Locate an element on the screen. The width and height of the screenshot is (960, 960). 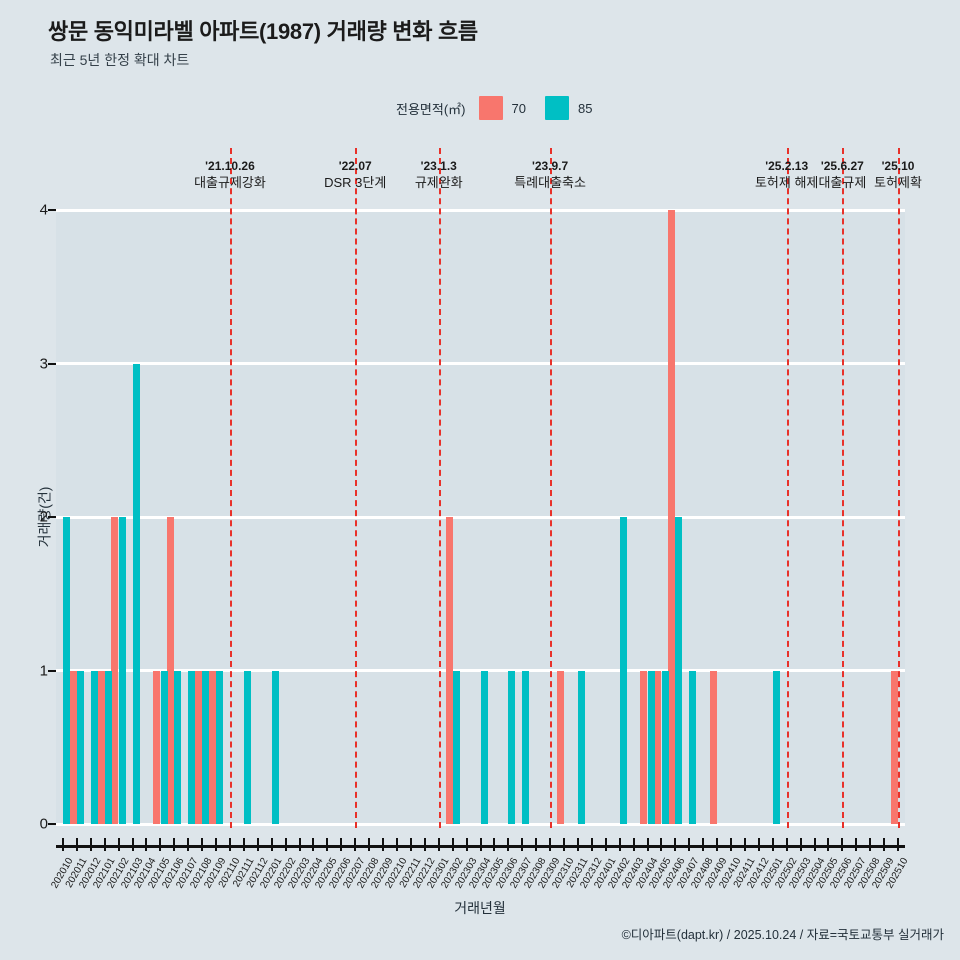
annotation-202506: '25.6.27 대출규제 is located at coordinates (842, 175).